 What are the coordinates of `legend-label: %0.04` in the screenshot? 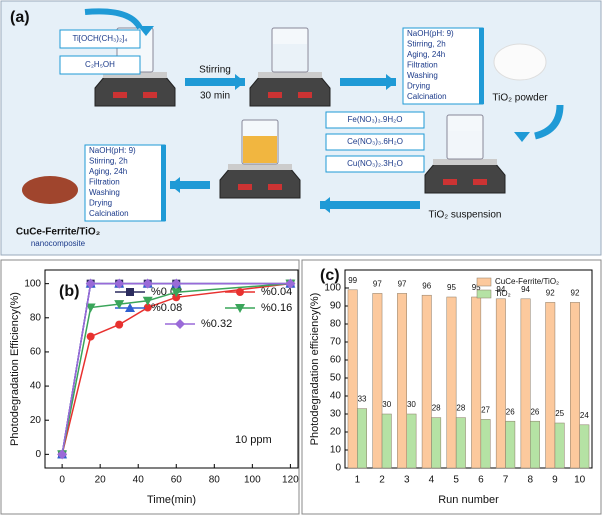 It's located at (276, 292).